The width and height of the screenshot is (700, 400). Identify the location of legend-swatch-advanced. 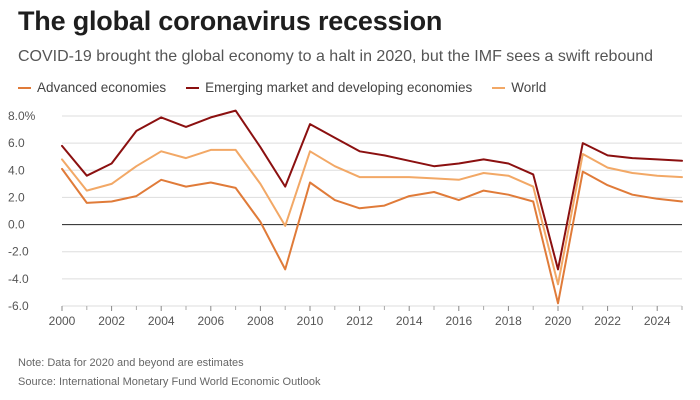
(24, 87).